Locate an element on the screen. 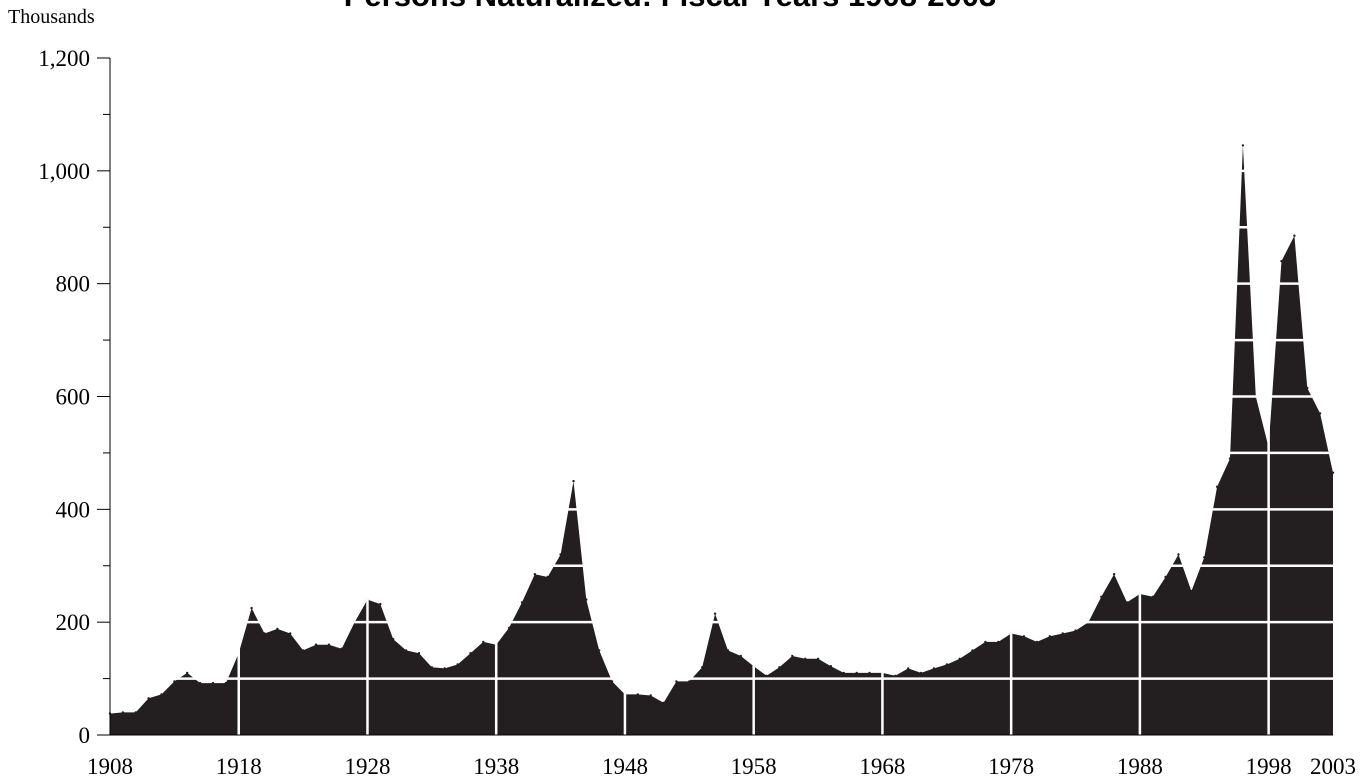  x-tick-label-1958: 1958 is located at coordinates (754, 766).